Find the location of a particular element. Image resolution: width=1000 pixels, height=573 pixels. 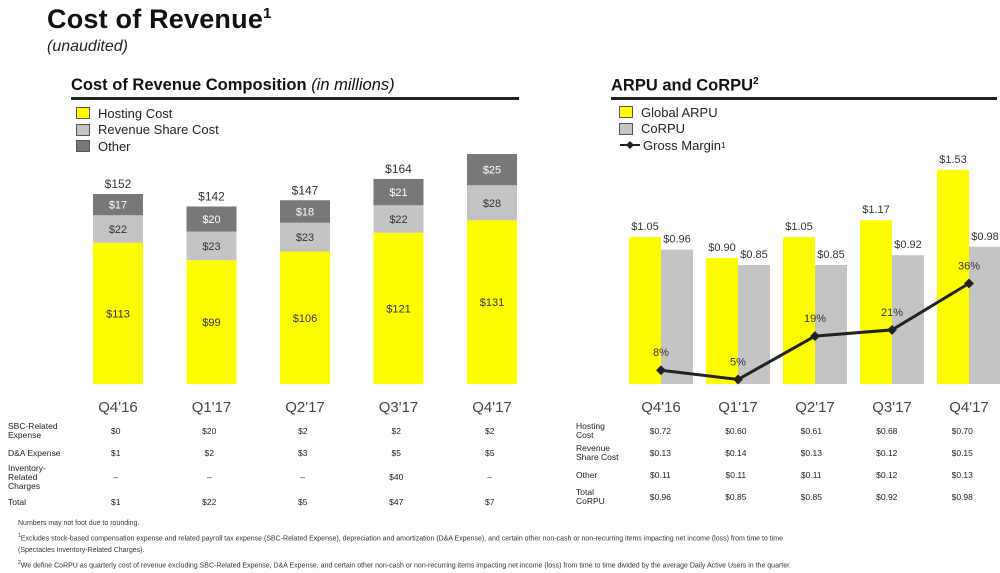

bar-segment-label: $113 is located at coordinates (118, 314).